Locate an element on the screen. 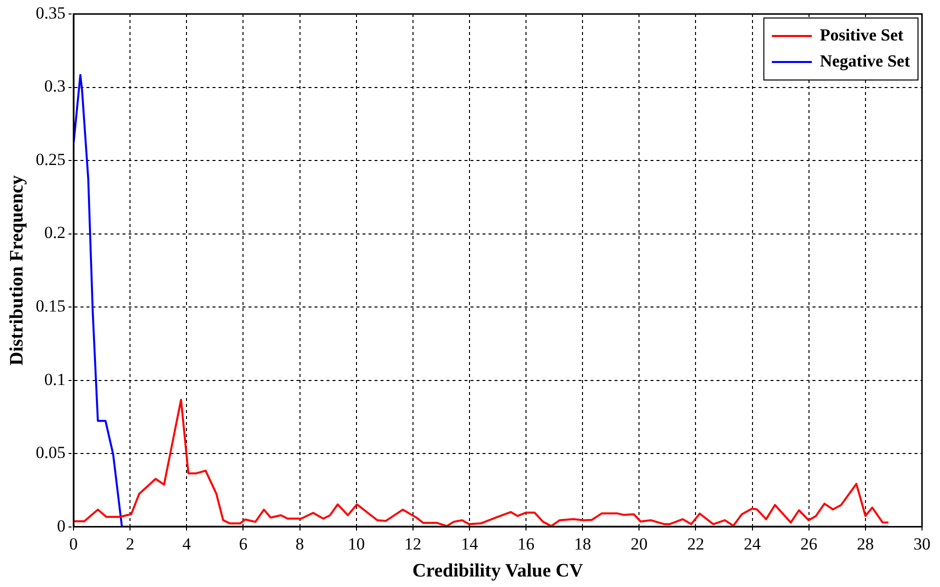  legend-label: Negative Set is located at coordinates (865, 60).